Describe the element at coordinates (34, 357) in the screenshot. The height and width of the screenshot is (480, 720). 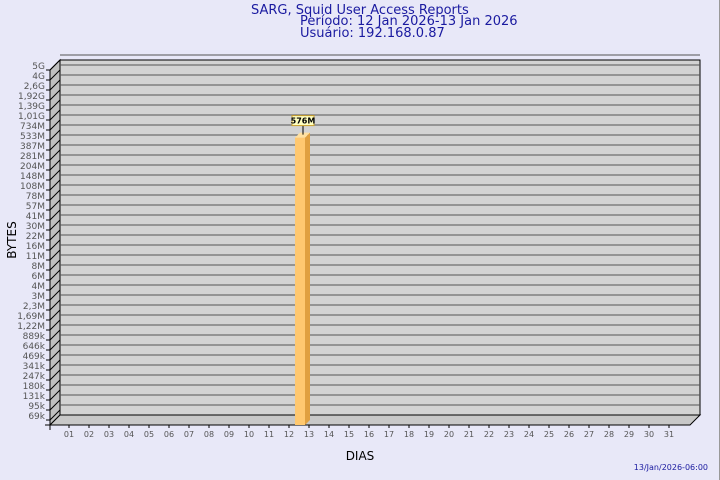
I see `y-tick-label: 469k` at that location.